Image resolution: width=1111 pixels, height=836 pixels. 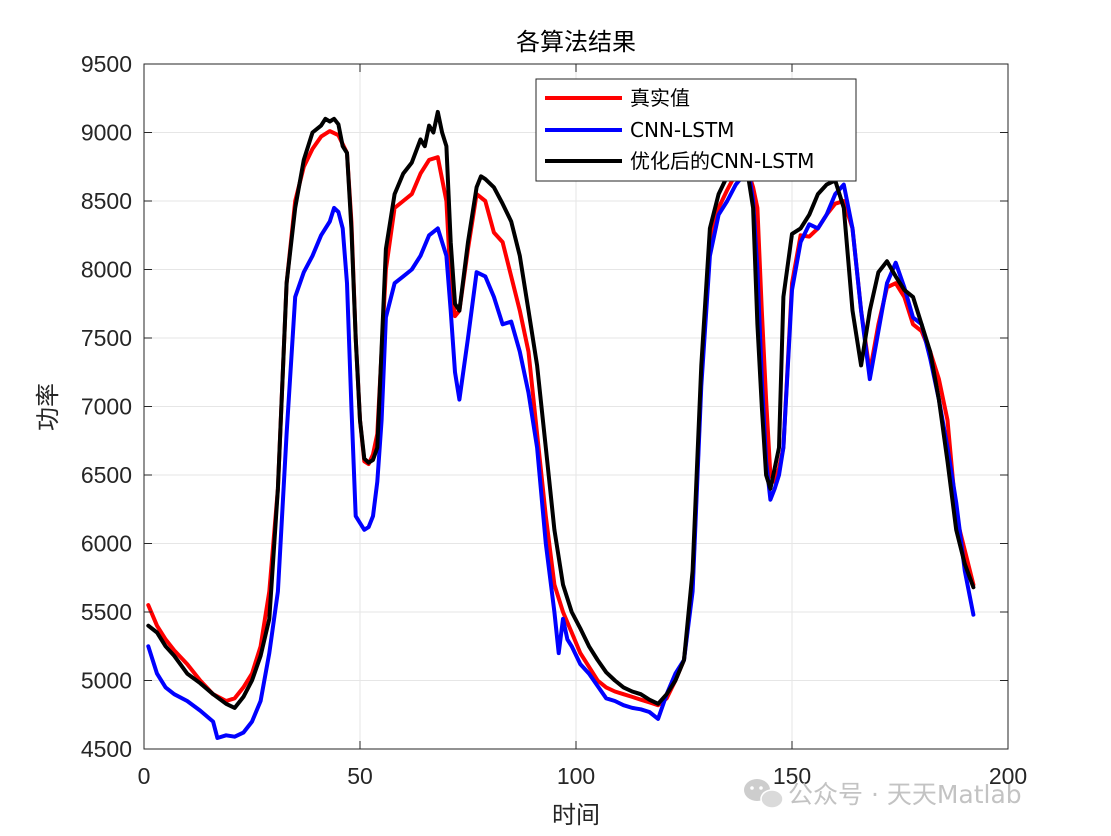 What do you see at coordinates (106, 407) in the screenshot?
I see `y-tick-label: 7000` at bounding box center [106, 407].